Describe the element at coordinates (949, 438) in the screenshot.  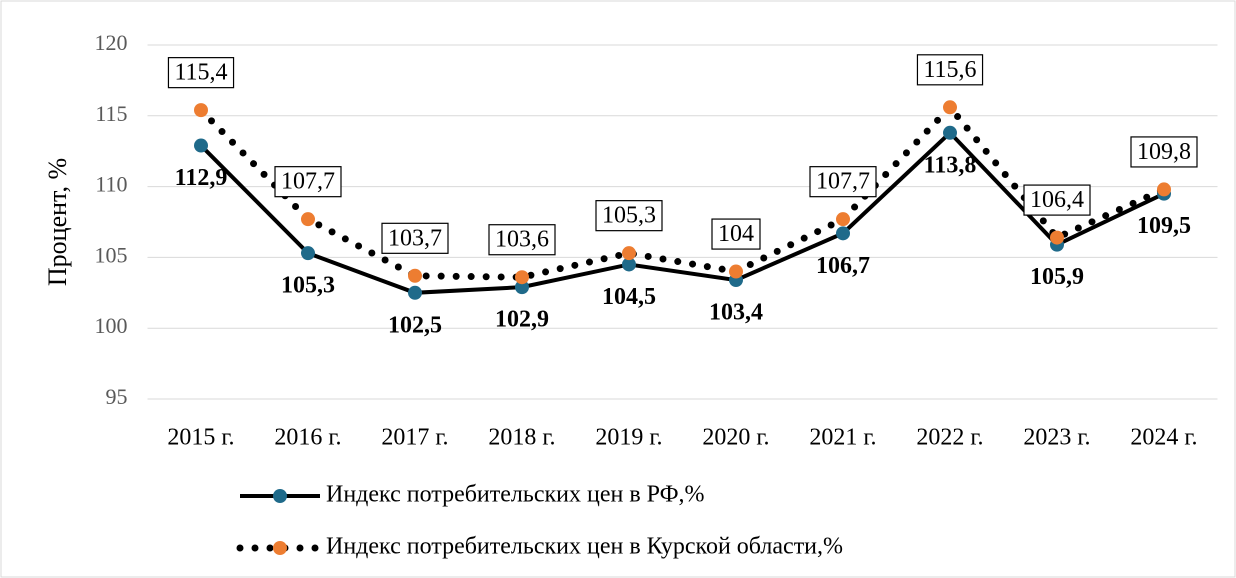
I see `x-tick-label: 2022 г.` at that location.